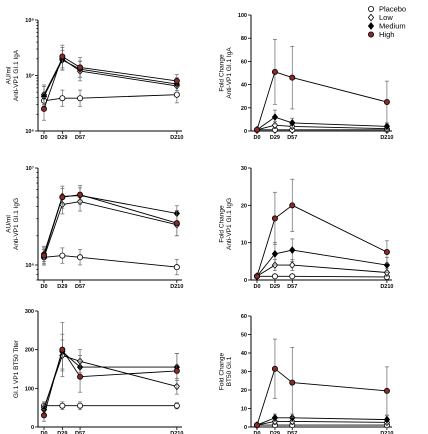  Describe the element at coordinates (386, 34) in the screenshot. I see `legend-label: High` at that location.